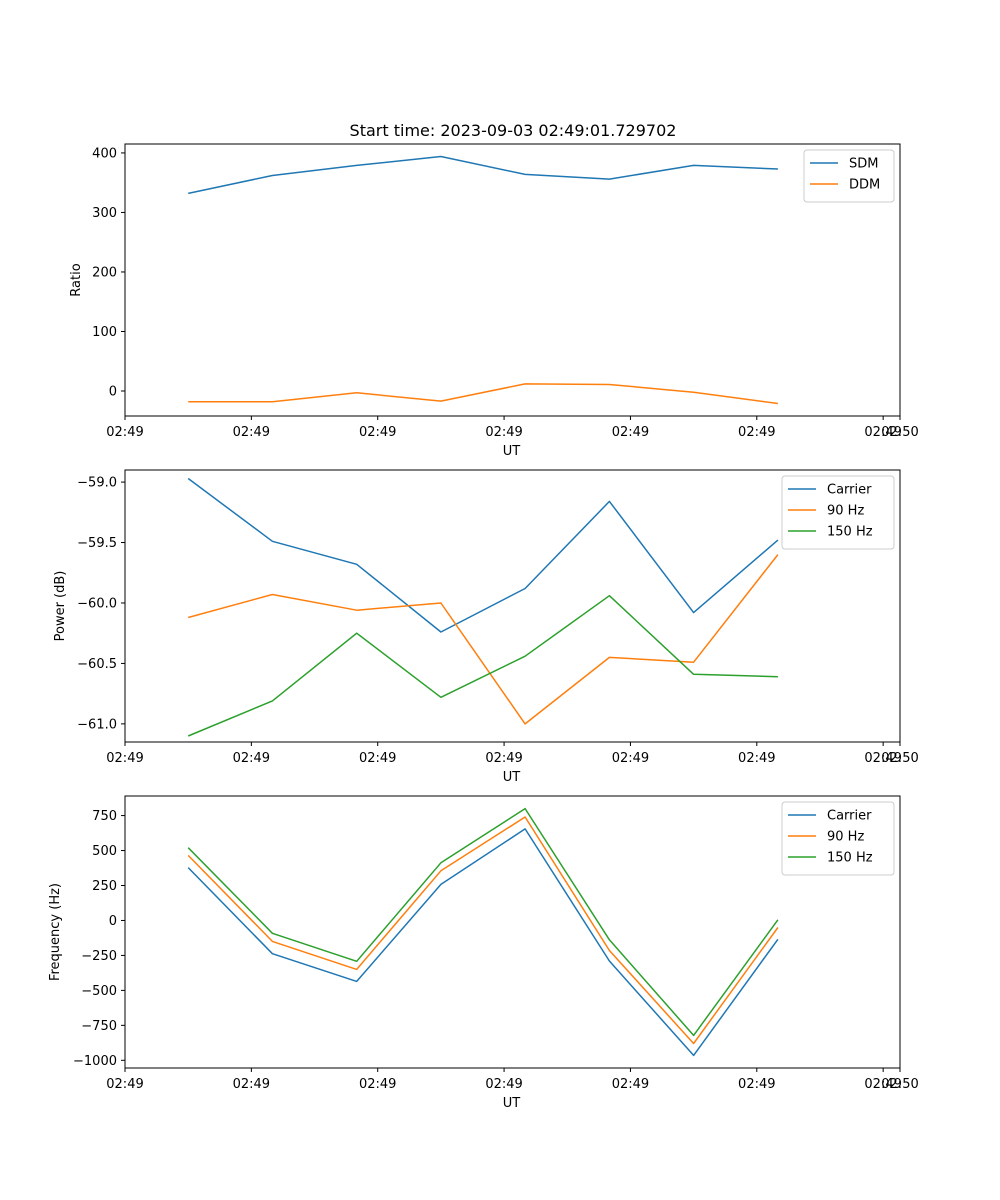 The image size is (1000, 1200). I want to click on y-tick-label: 500, so click(104, 851).